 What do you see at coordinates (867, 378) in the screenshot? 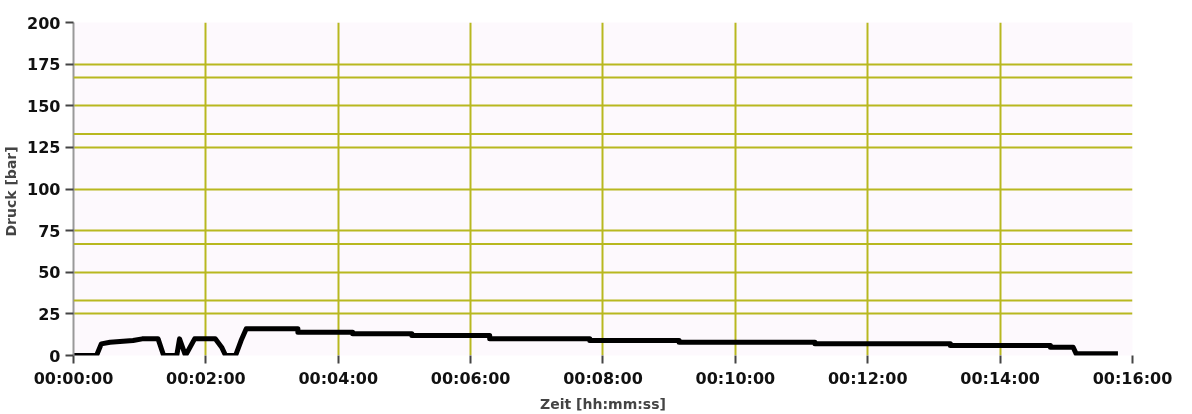
I see `x-tick-label: 00:12:00` at bounding box center [867, 378].